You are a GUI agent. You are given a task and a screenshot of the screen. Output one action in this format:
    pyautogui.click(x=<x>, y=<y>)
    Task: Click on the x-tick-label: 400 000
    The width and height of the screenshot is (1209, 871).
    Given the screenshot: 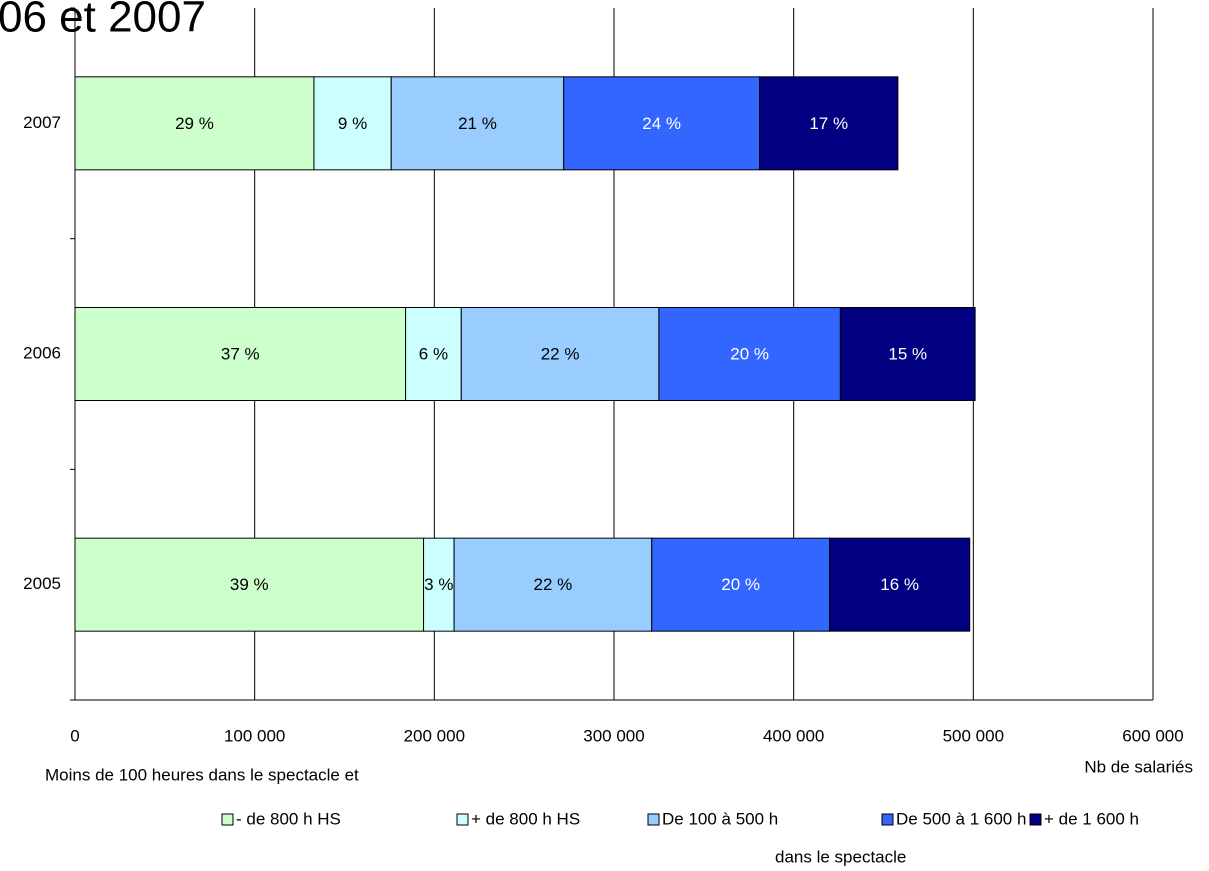 What is the action you would take?
    pyautogui.click(x=793, y=735)
    